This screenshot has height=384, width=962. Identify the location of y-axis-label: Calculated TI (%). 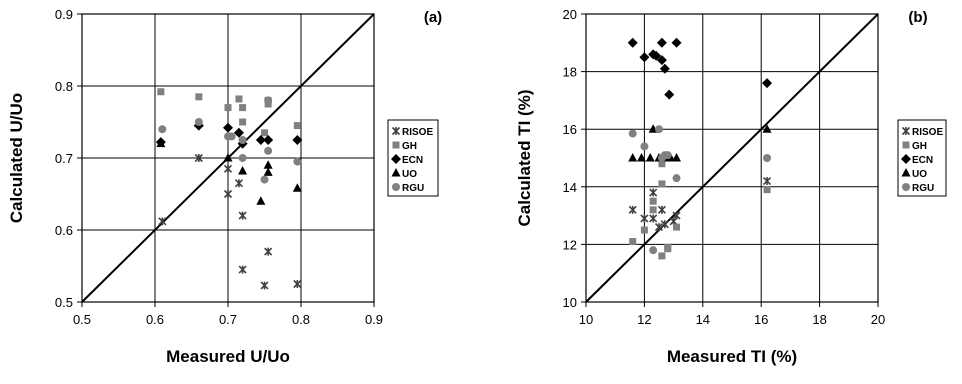
(524, 158).